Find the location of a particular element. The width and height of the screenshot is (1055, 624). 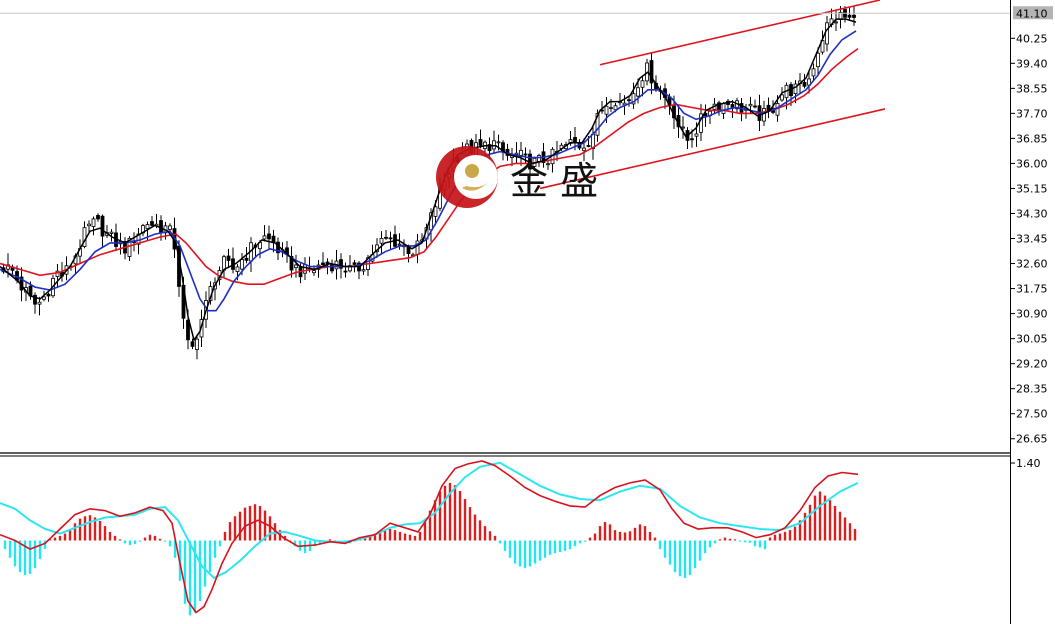

price-tick-label: 29.20 is located at coordinates (1032, 364).